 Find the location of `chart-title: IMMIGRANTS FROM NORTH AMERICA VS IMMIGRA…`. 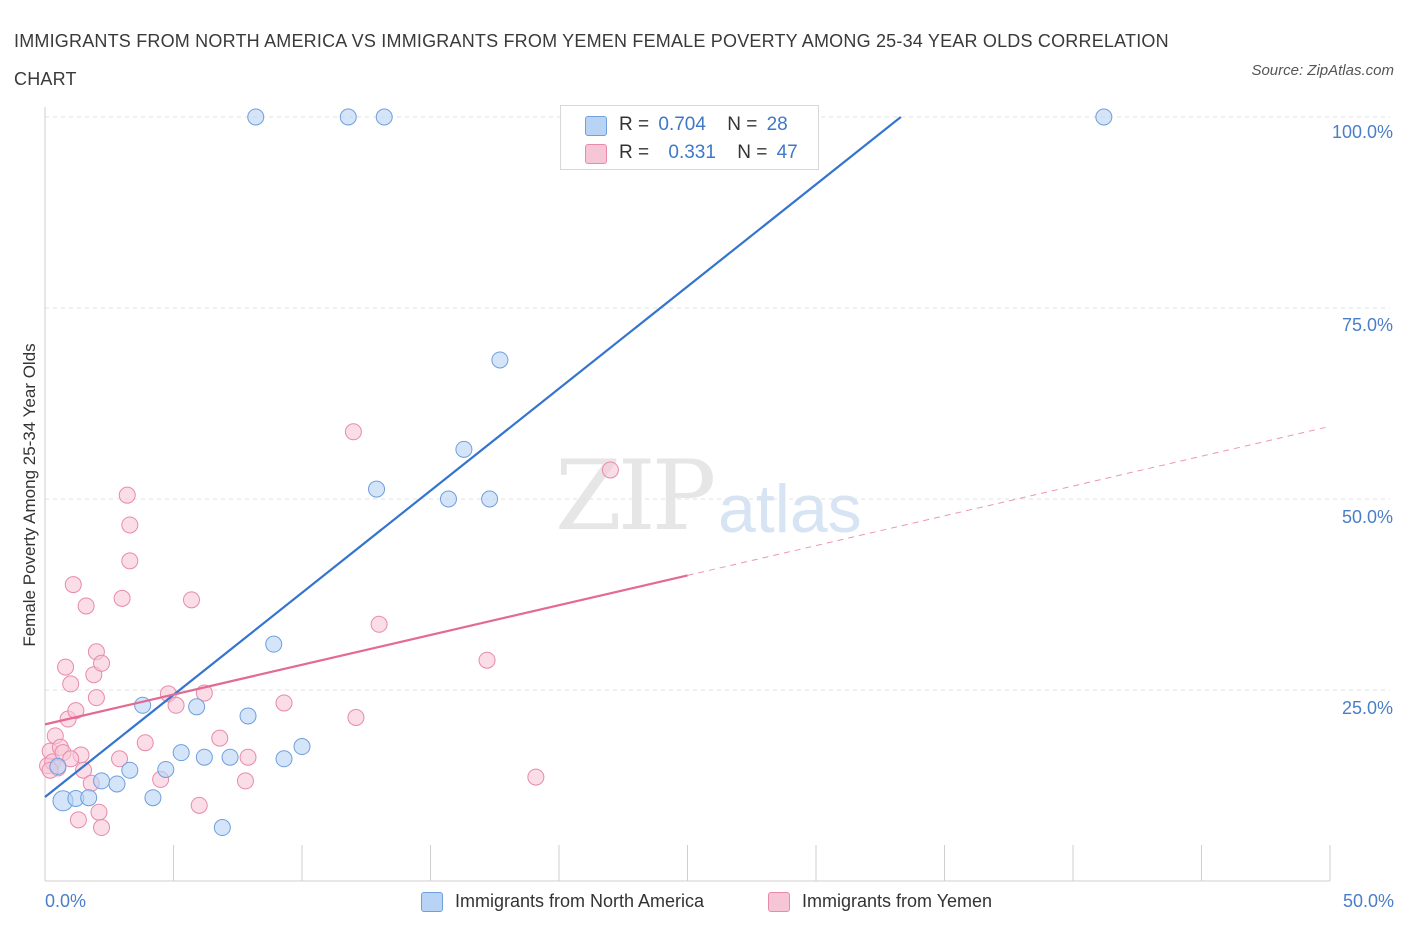

chart-title: IMMIGRANTS FROM NORTH AMERICA VS IMMIGRA… is located at coordinates (591, 60).